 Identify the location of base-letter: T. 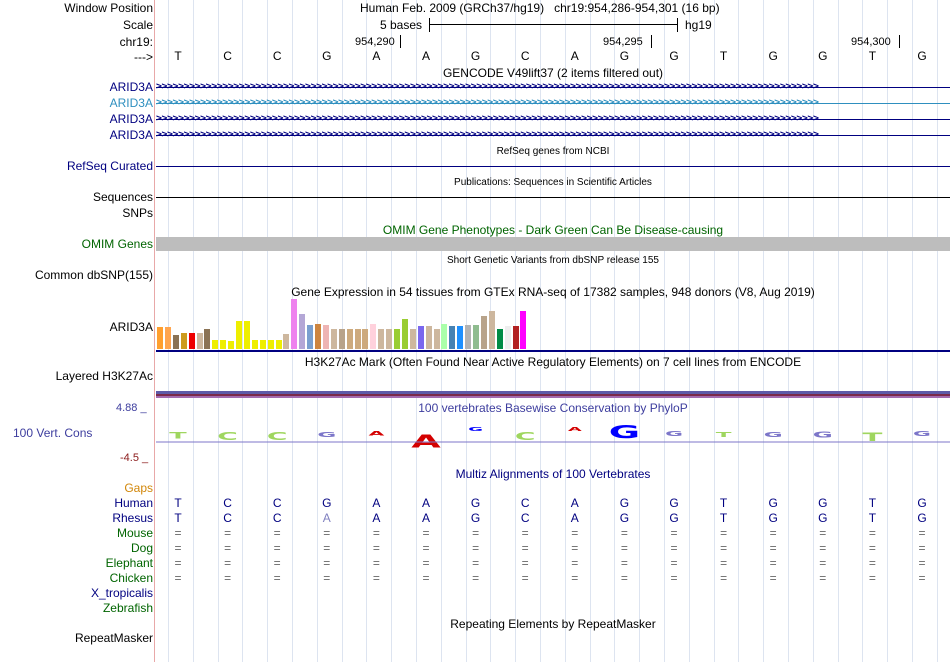
(178, 56).